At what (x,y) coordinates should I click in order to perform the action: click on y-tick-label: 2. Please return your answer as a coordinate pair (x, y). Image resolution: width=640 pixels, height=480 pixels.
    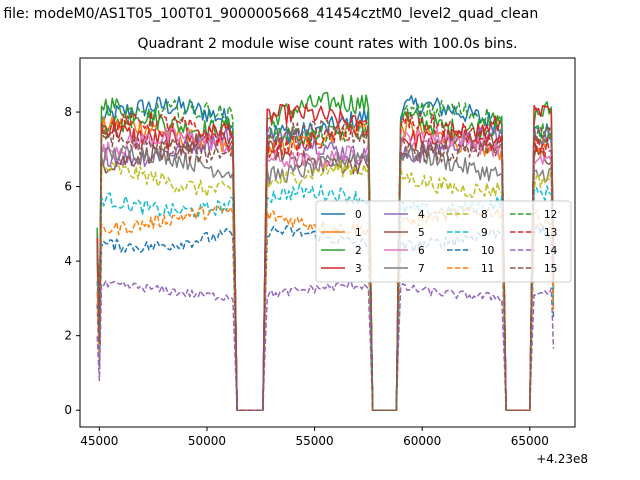
    Looking at the image, I should click on (68, 336).